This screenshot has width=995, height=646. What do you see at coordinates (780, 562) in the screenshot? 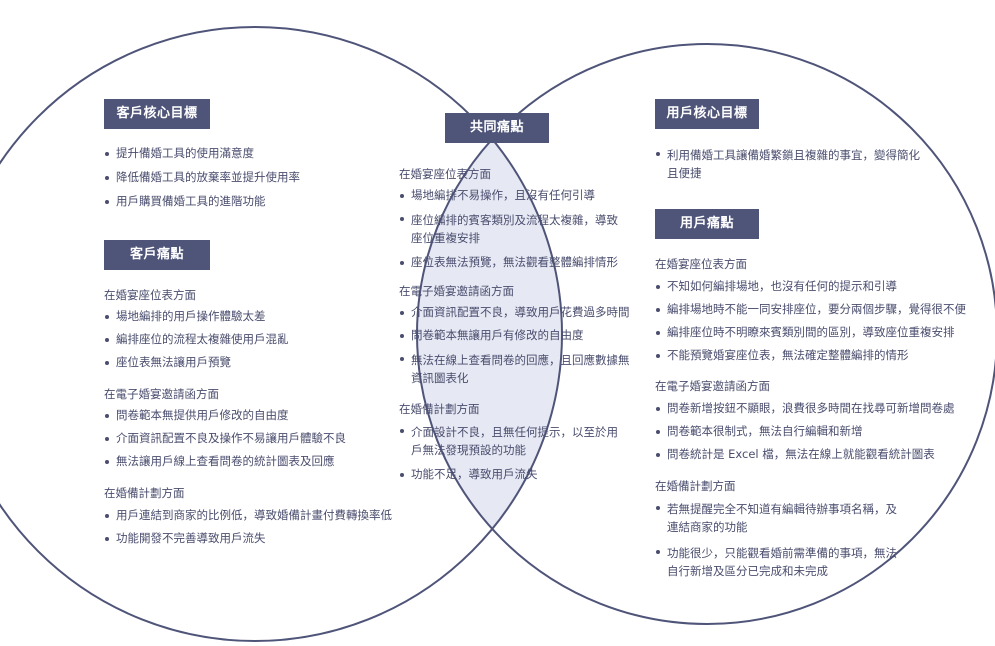
I see `list-item: 功能很少，只能觀看婚前需準備的事項，無法自行新增及區分已完成和未完成` at bounding box center [780, 562].